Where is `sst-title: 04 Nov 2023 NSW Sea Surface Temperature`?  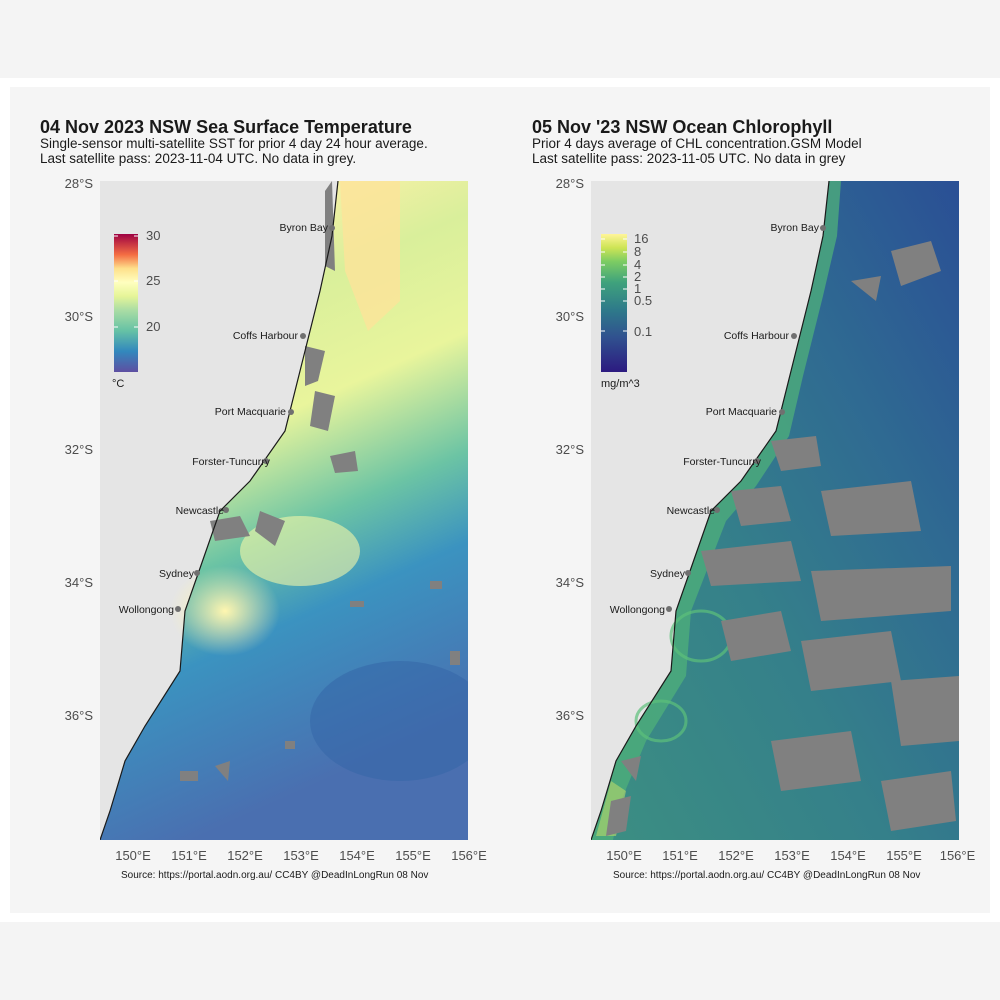
sst-title: 04 Nov 2023 NSW Sea Surface Temperature is located at coordinates (226, 127).